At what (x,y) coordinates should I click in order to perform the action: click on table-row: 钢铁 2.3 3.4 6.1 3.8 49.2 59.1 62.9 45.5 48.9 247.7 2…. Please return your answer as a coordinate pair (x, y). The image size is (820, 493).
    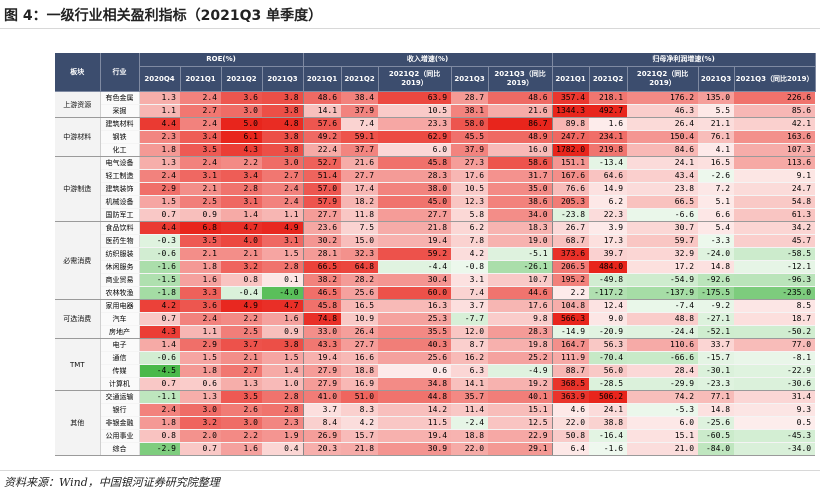
    Looking at the image, I should click on (435, 137).